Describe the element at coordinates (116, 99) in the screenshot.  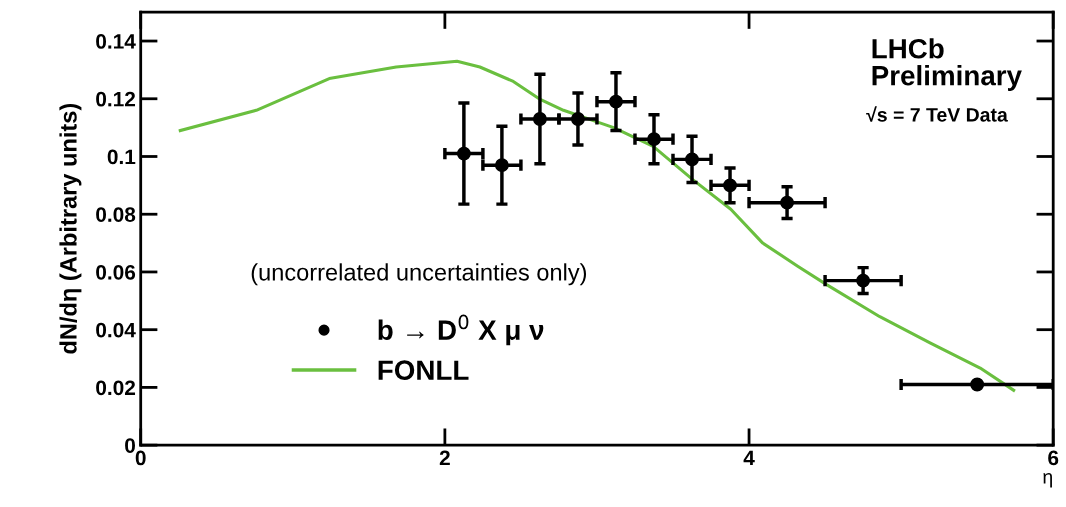
I see `y-tick-label: 0.12` at that location.